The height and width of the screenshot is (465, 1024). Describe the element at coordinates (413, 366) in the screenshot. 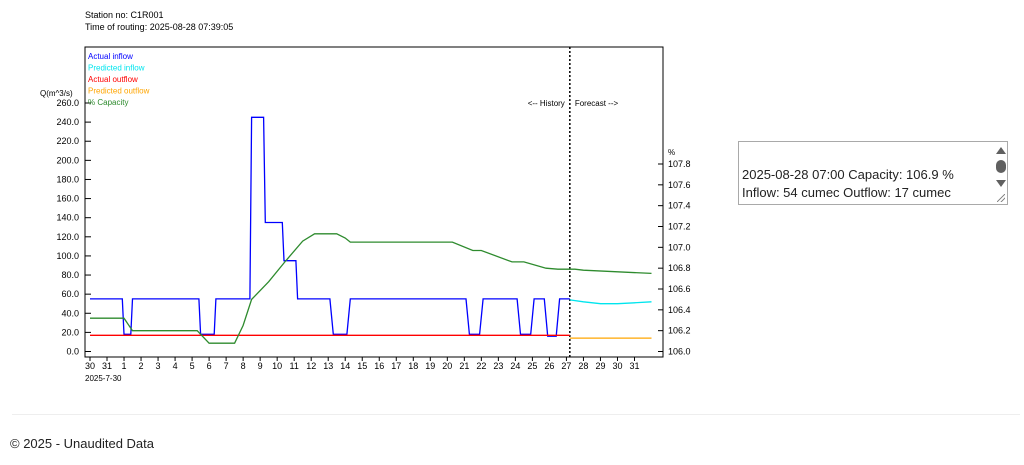

I see `x-tick-label: 18` at that location.